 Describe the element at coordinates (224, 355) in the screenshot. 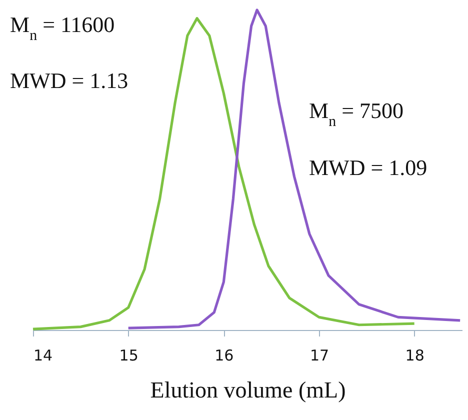

I see `x-tick-label: 16` at that location.